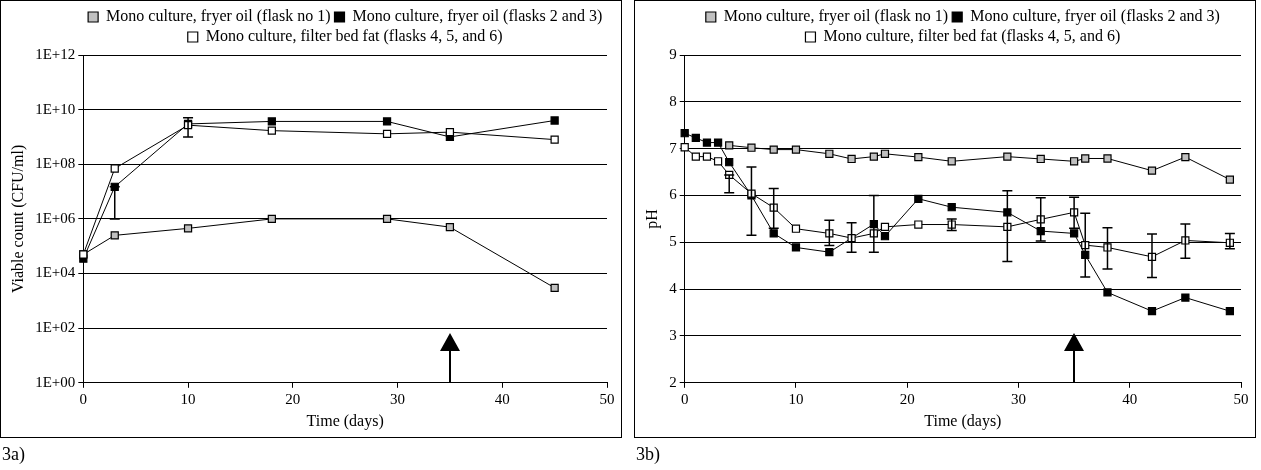 The width and height of the screenshot is (1261, 470). I want to click on y-tick-label: 7, so click(673, 147).